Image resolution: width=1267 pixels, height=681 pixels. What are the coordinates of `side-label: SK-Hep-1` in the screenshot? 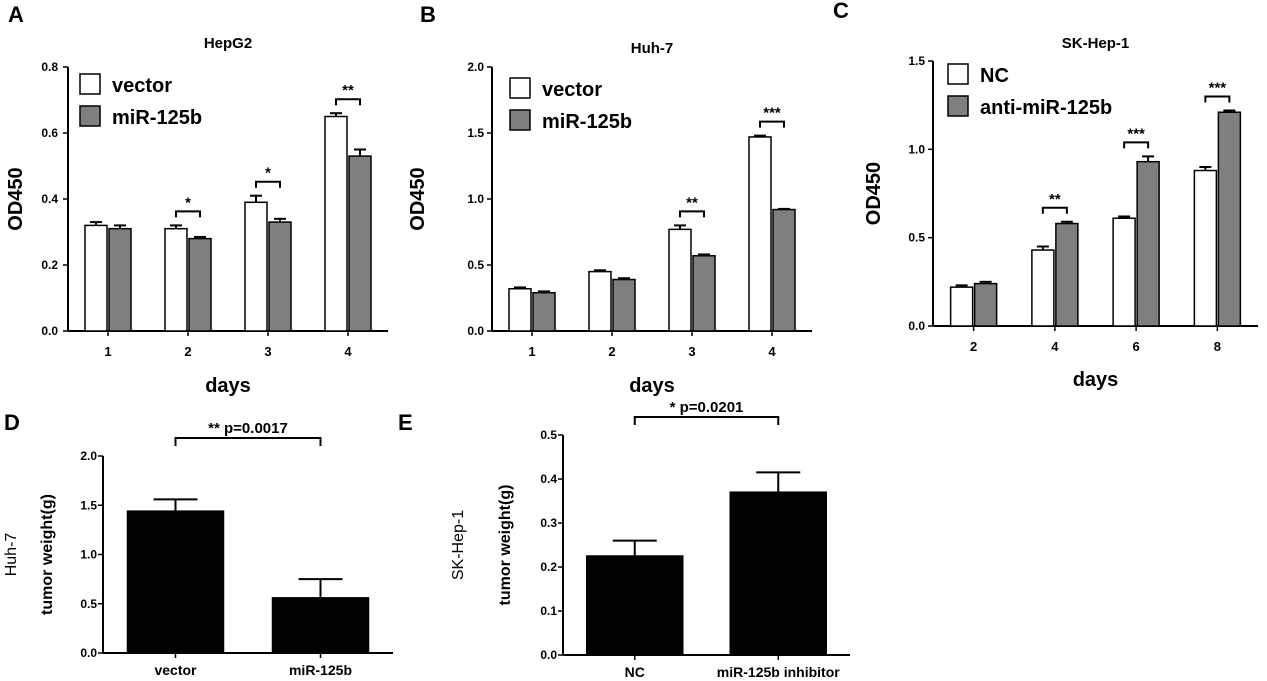 It's located at (458, 545).